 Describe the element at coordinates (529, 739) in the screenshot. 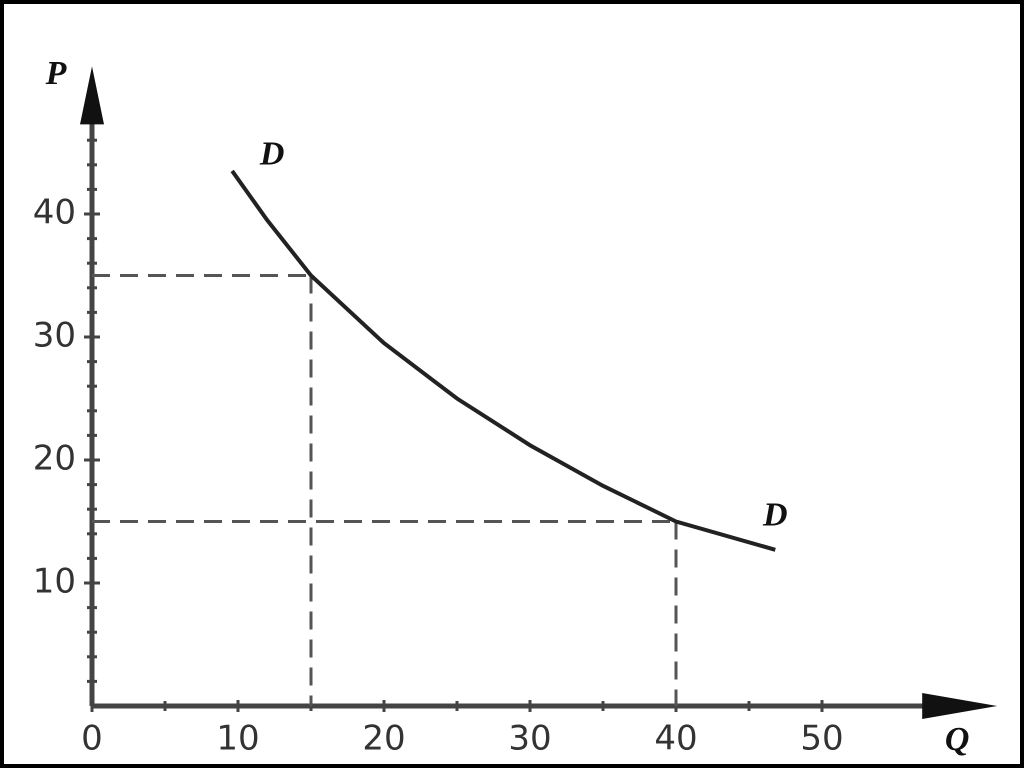

I see `x-tick-label: 30` at that location.